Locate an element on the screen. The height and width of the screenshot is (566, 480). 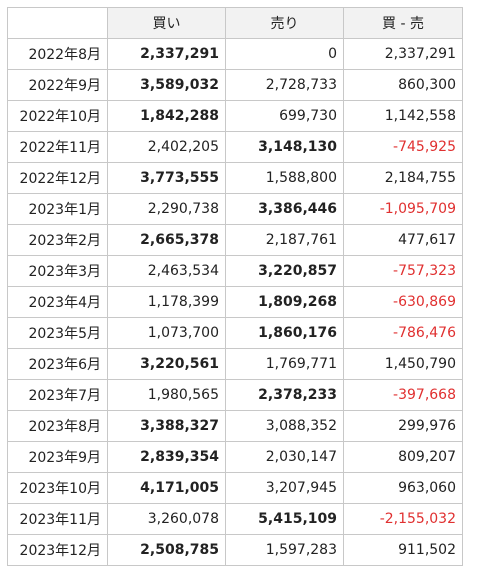
table-row: 2023年2月 2,665,378 2,187,761 477,617 is located at coordinates (235, 240).